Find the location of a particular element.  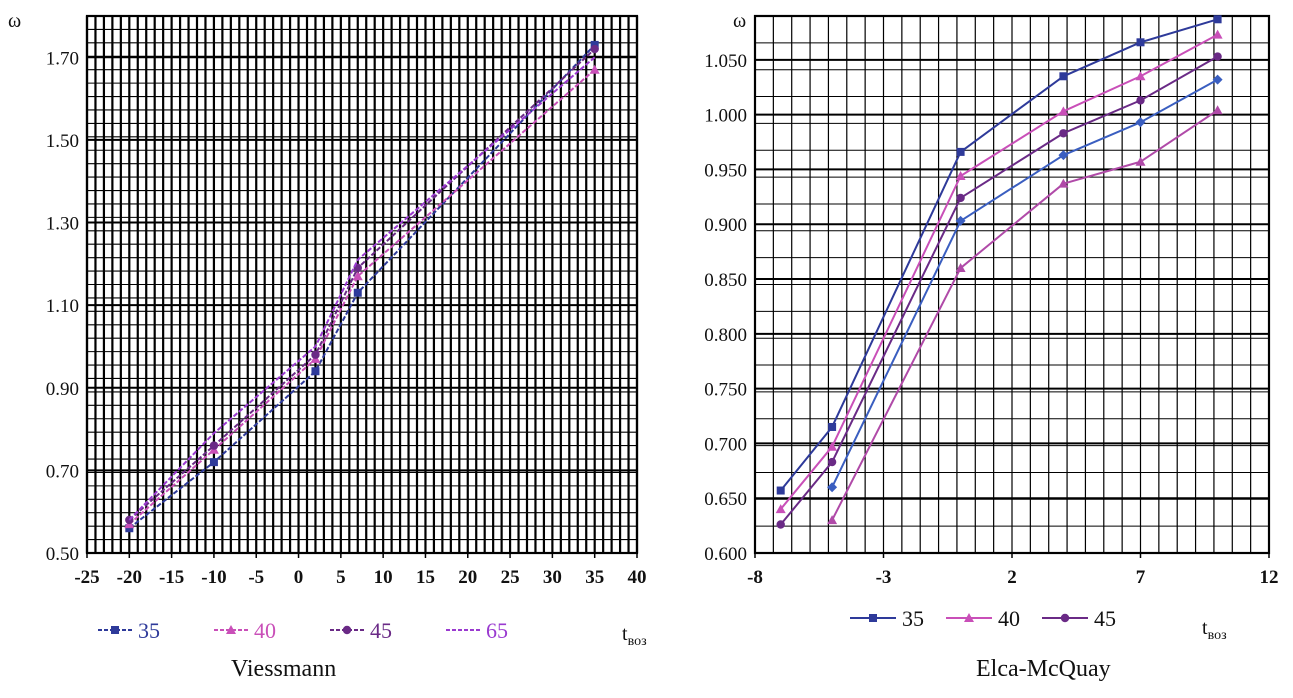

right-y-tick-label: 0.800 is located at coordinates (725, 335).